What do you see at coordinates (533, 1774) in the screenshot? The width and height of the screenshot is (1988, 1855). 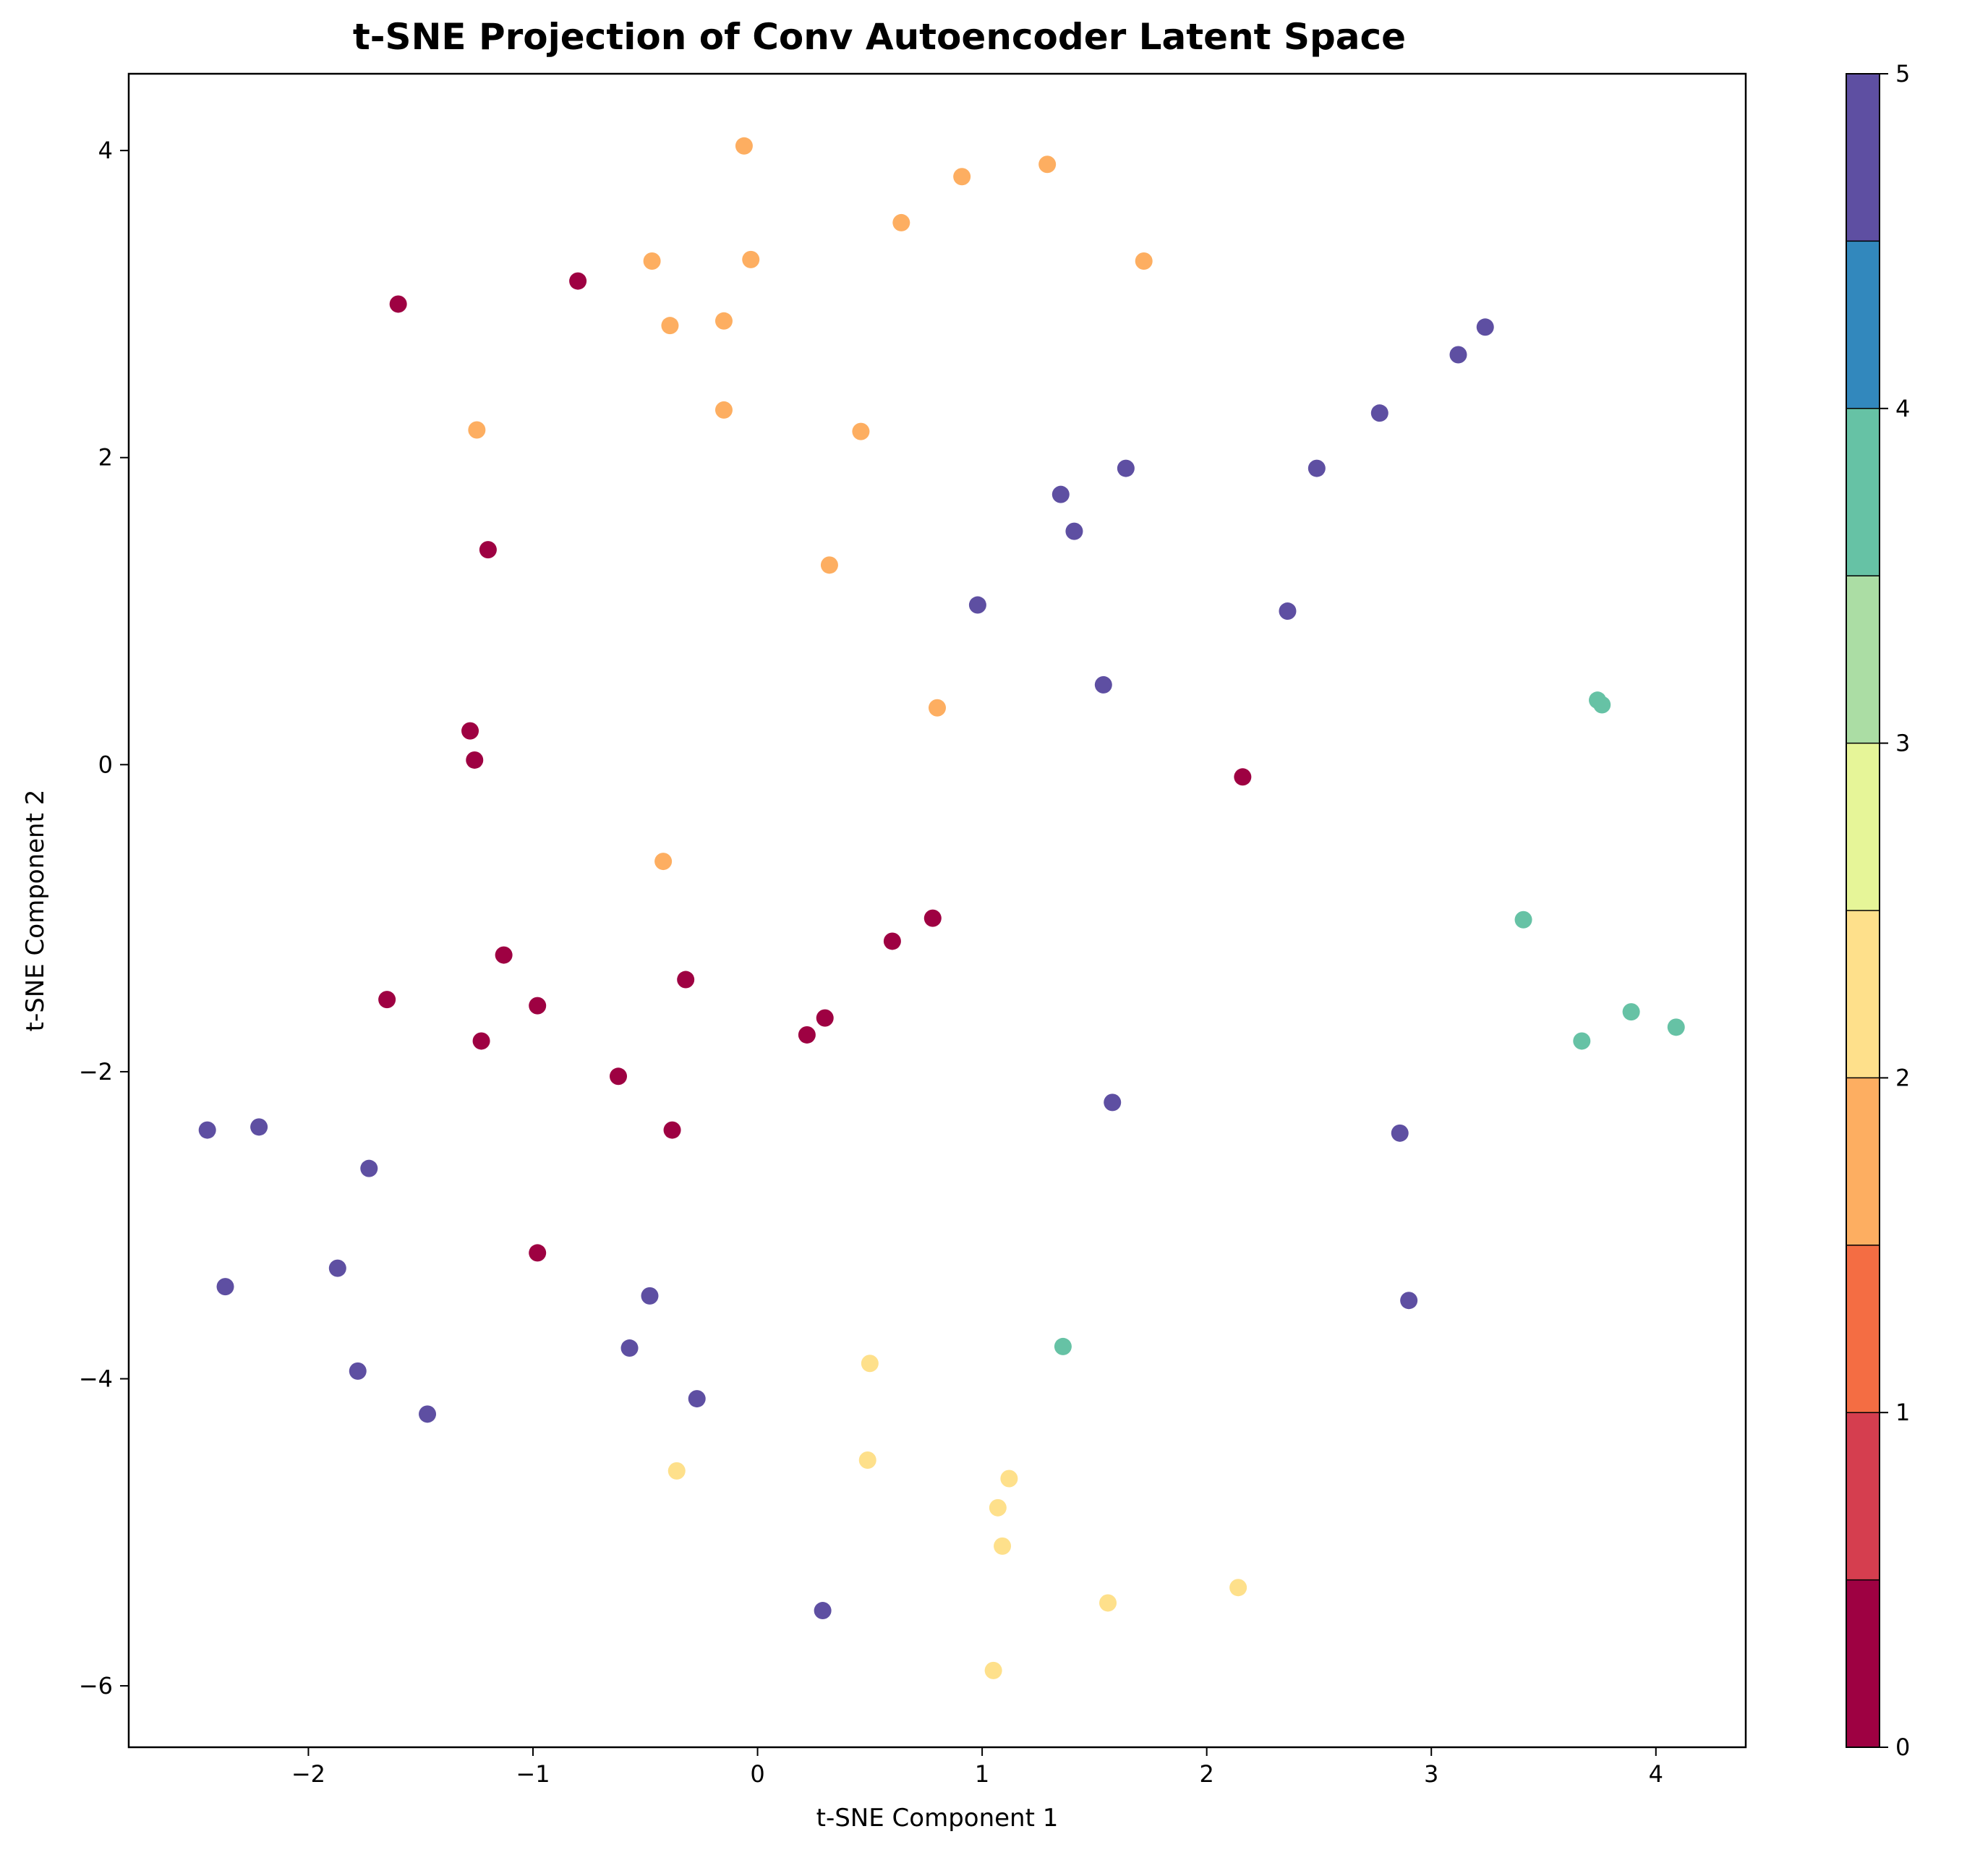 I see `x-tick-label-1: −1` at bounding box center [533, 1774].